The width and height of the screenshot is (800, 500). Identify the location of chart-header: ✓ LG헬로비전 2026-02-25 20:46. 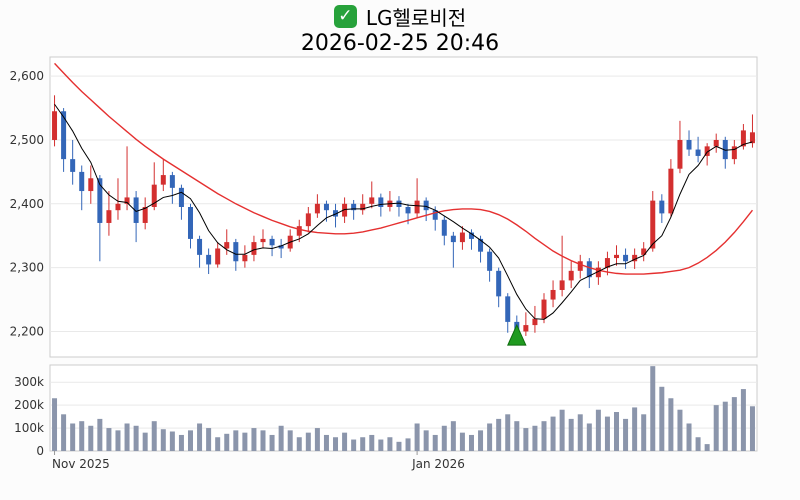
(400, 29).